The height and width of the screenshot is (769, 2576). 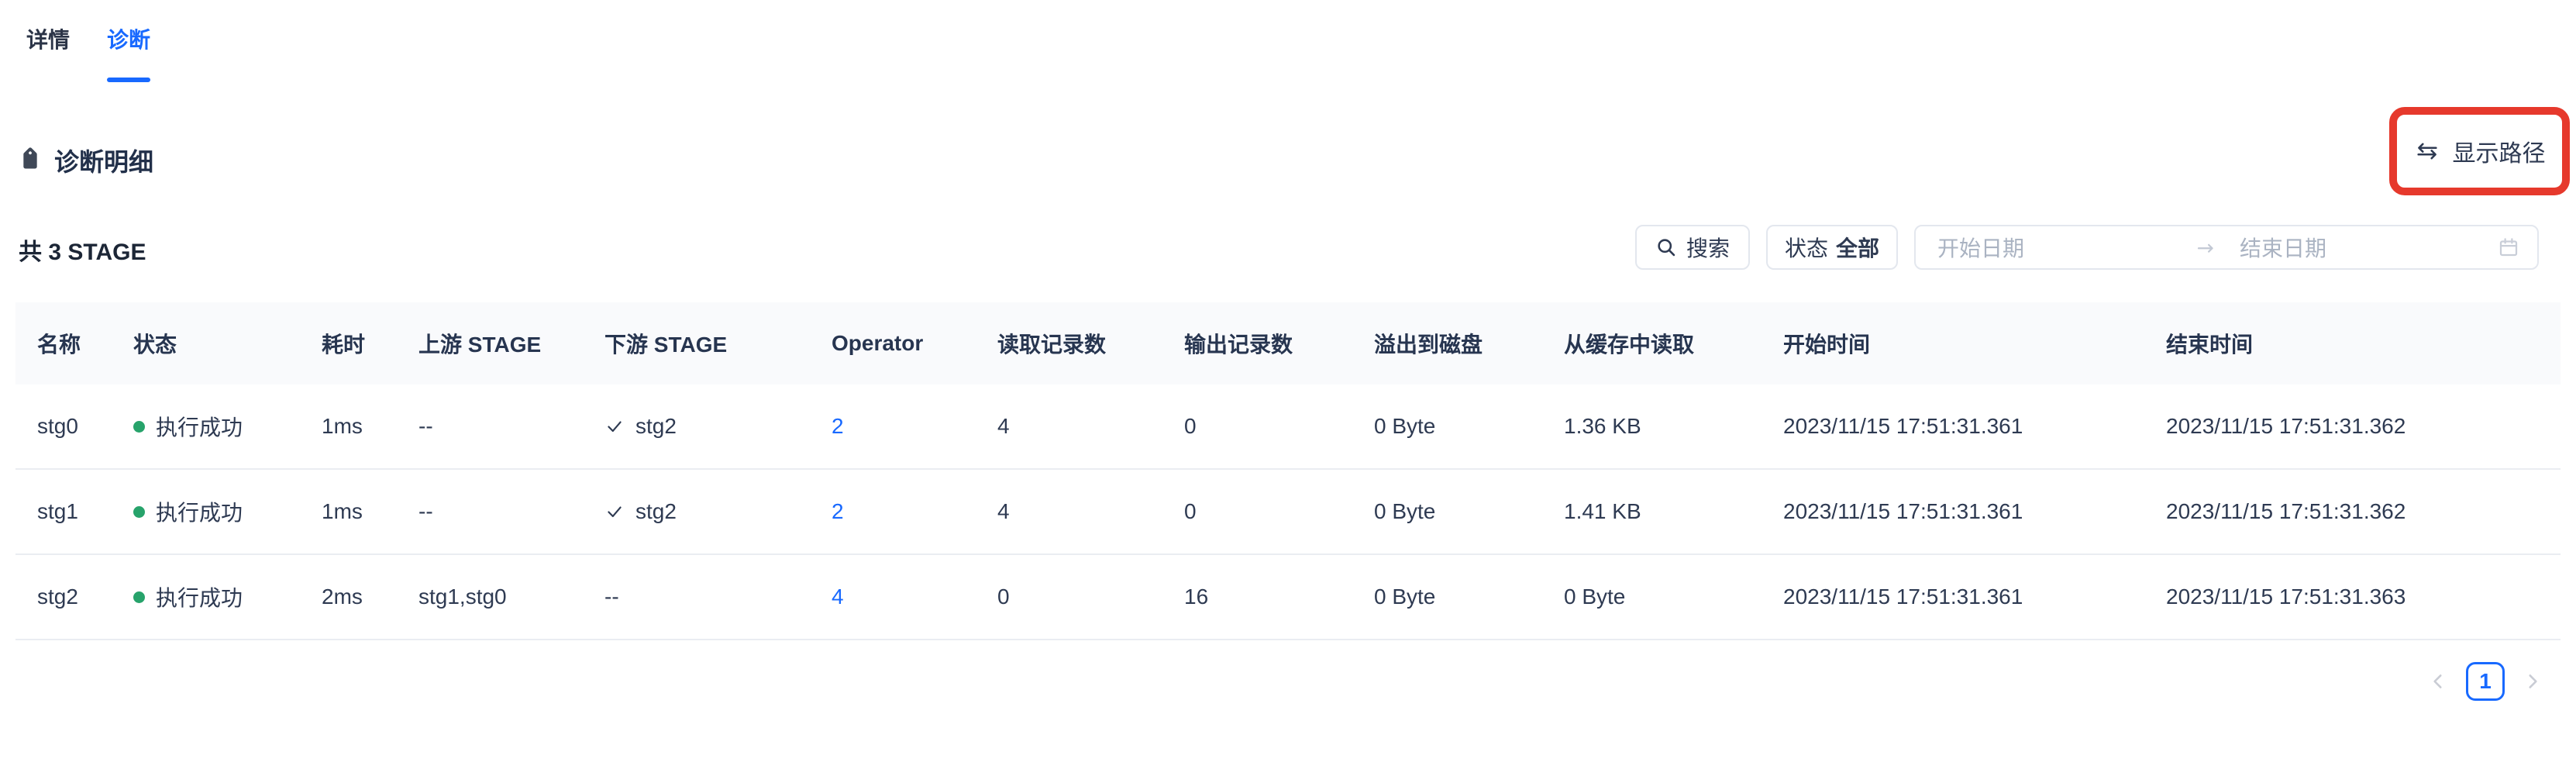 What do you see at coordinates (1196, 597) in the screenshot?
I see `cell-output-records: 16` at bounding box center [1196, 597].